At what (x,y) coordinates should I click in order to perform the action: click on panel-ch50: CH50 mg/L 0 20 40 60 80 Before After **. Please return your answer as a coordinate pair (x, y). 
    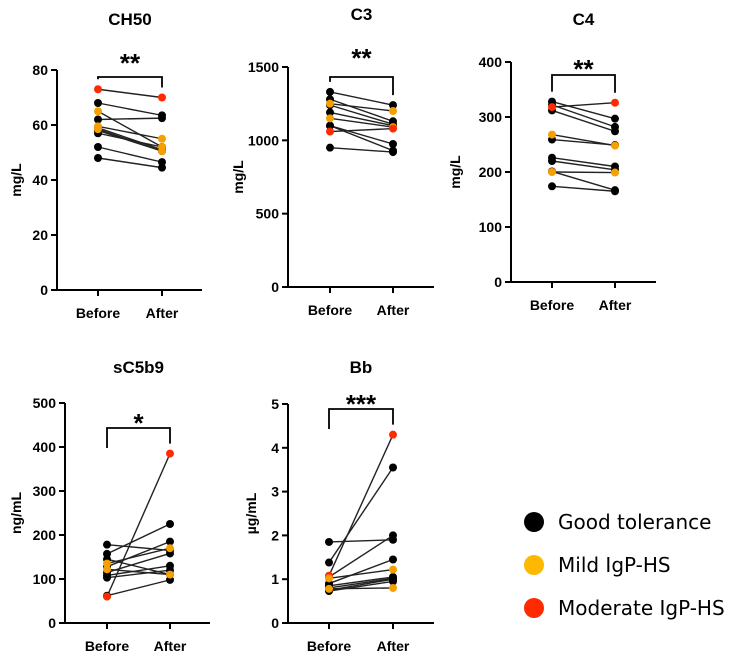
    Looking at the image, I should click on (105, 165).